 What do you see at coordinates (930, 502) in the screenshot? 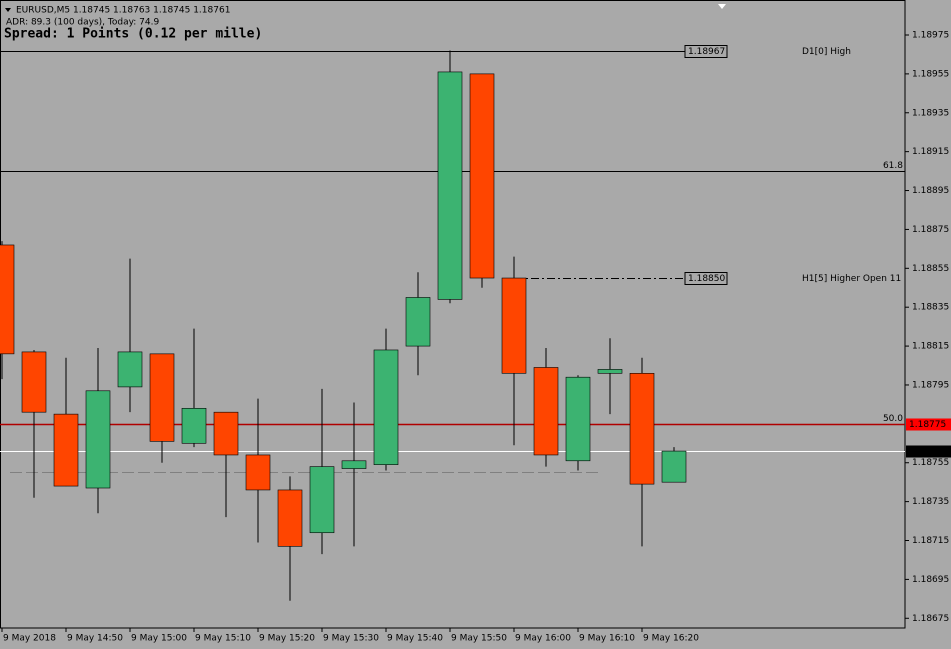
I see `y-tick-label: 1.18735` at bounding box center [930, 502].